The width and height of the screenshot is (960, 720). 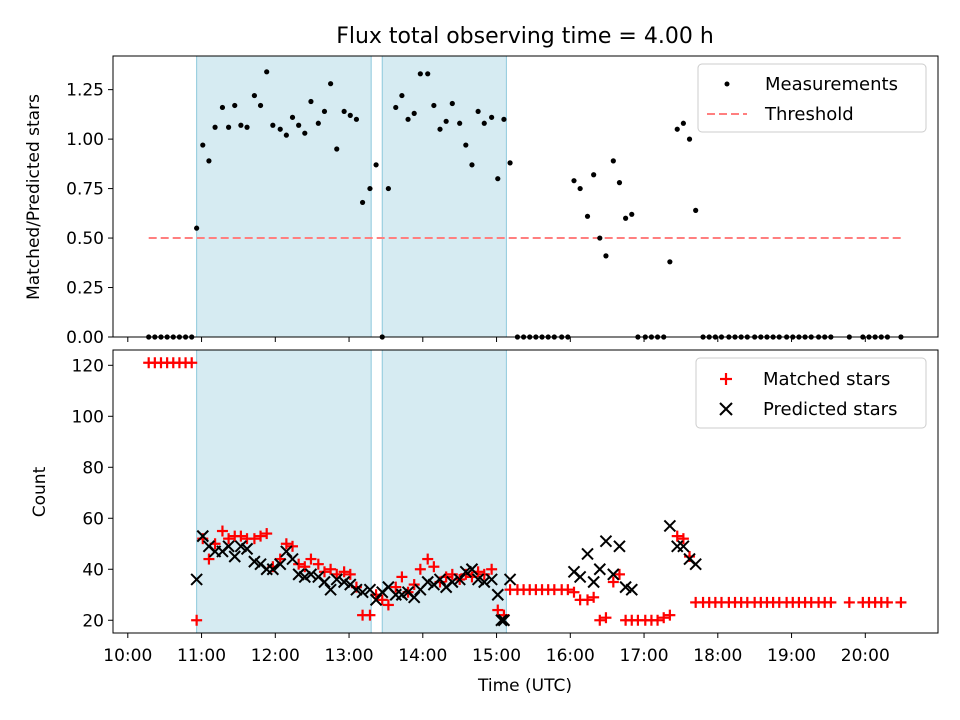 What do you see at coordinates (275, 656) in the screenshot?
I see `x-tick-label: 12:00` at bounding box center [275, 656].